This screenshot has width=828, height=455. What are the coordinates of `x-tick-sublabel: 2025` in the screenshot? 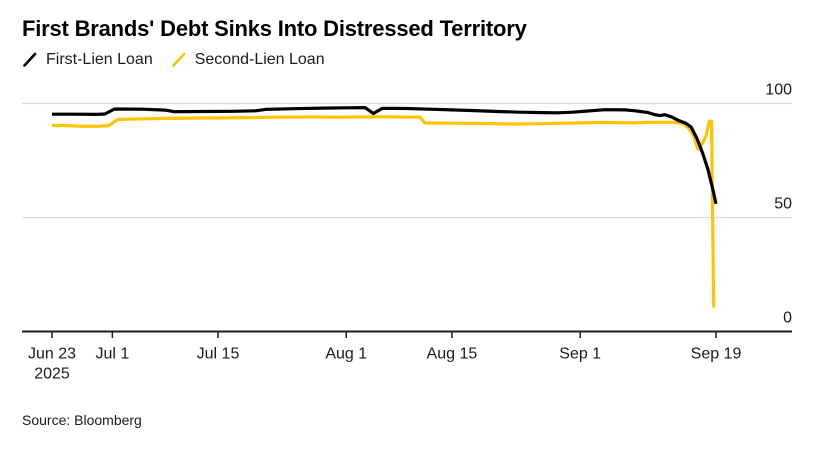 It's located at (52, 374).